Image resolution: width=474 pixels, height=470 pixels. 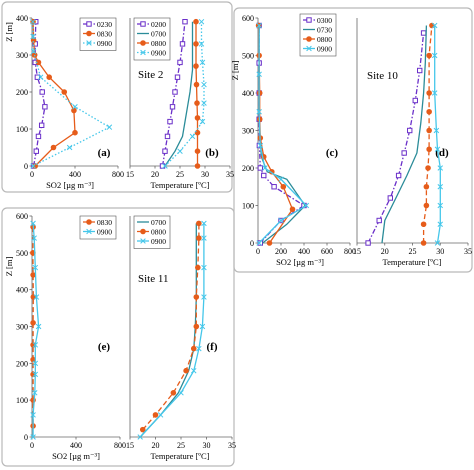 What do you see at coordinates (304, 251) in the screenshot?
I see `x-tick-label: 400` at bounding box center [304, 251].